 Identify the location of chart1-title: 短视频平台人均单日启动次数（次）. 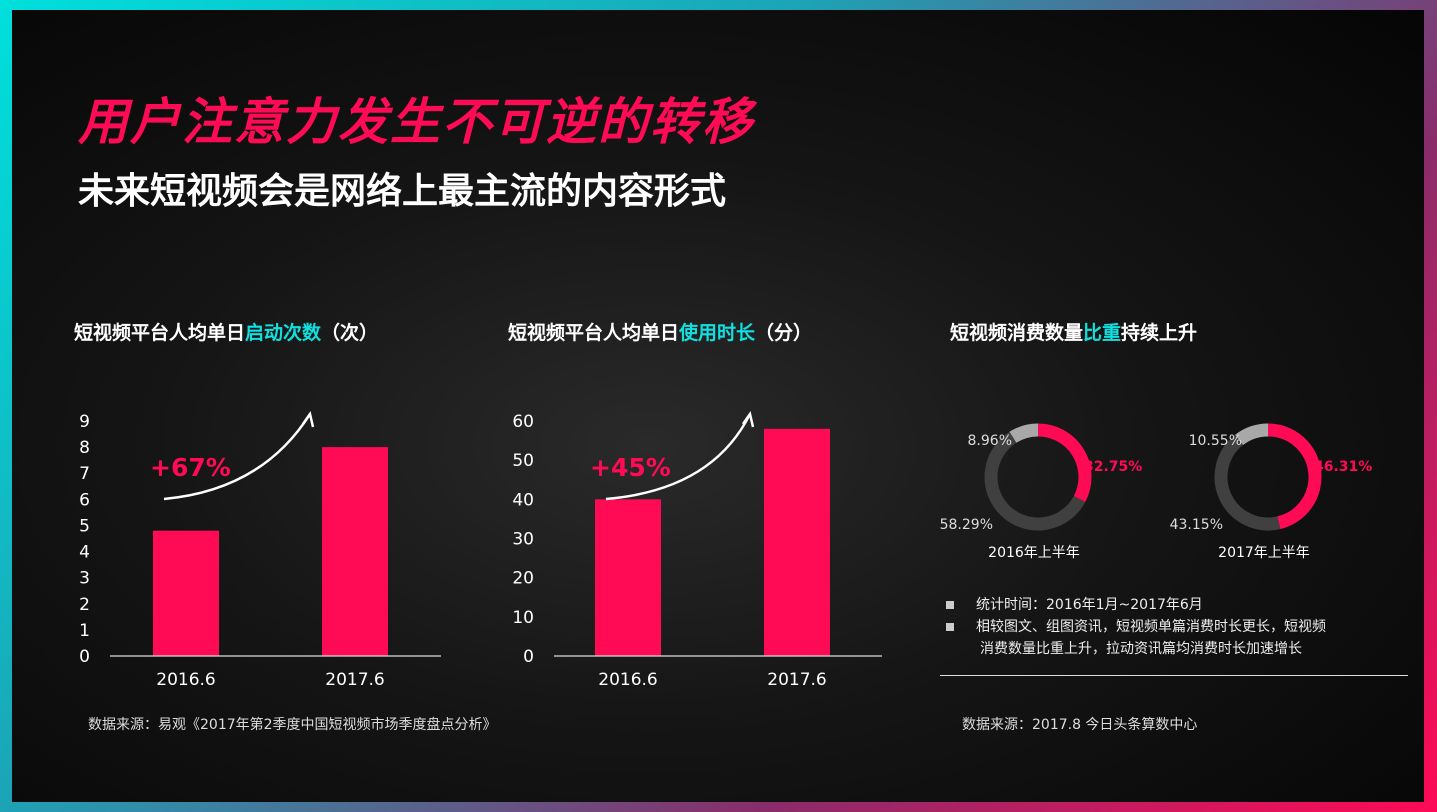
(226, 331).